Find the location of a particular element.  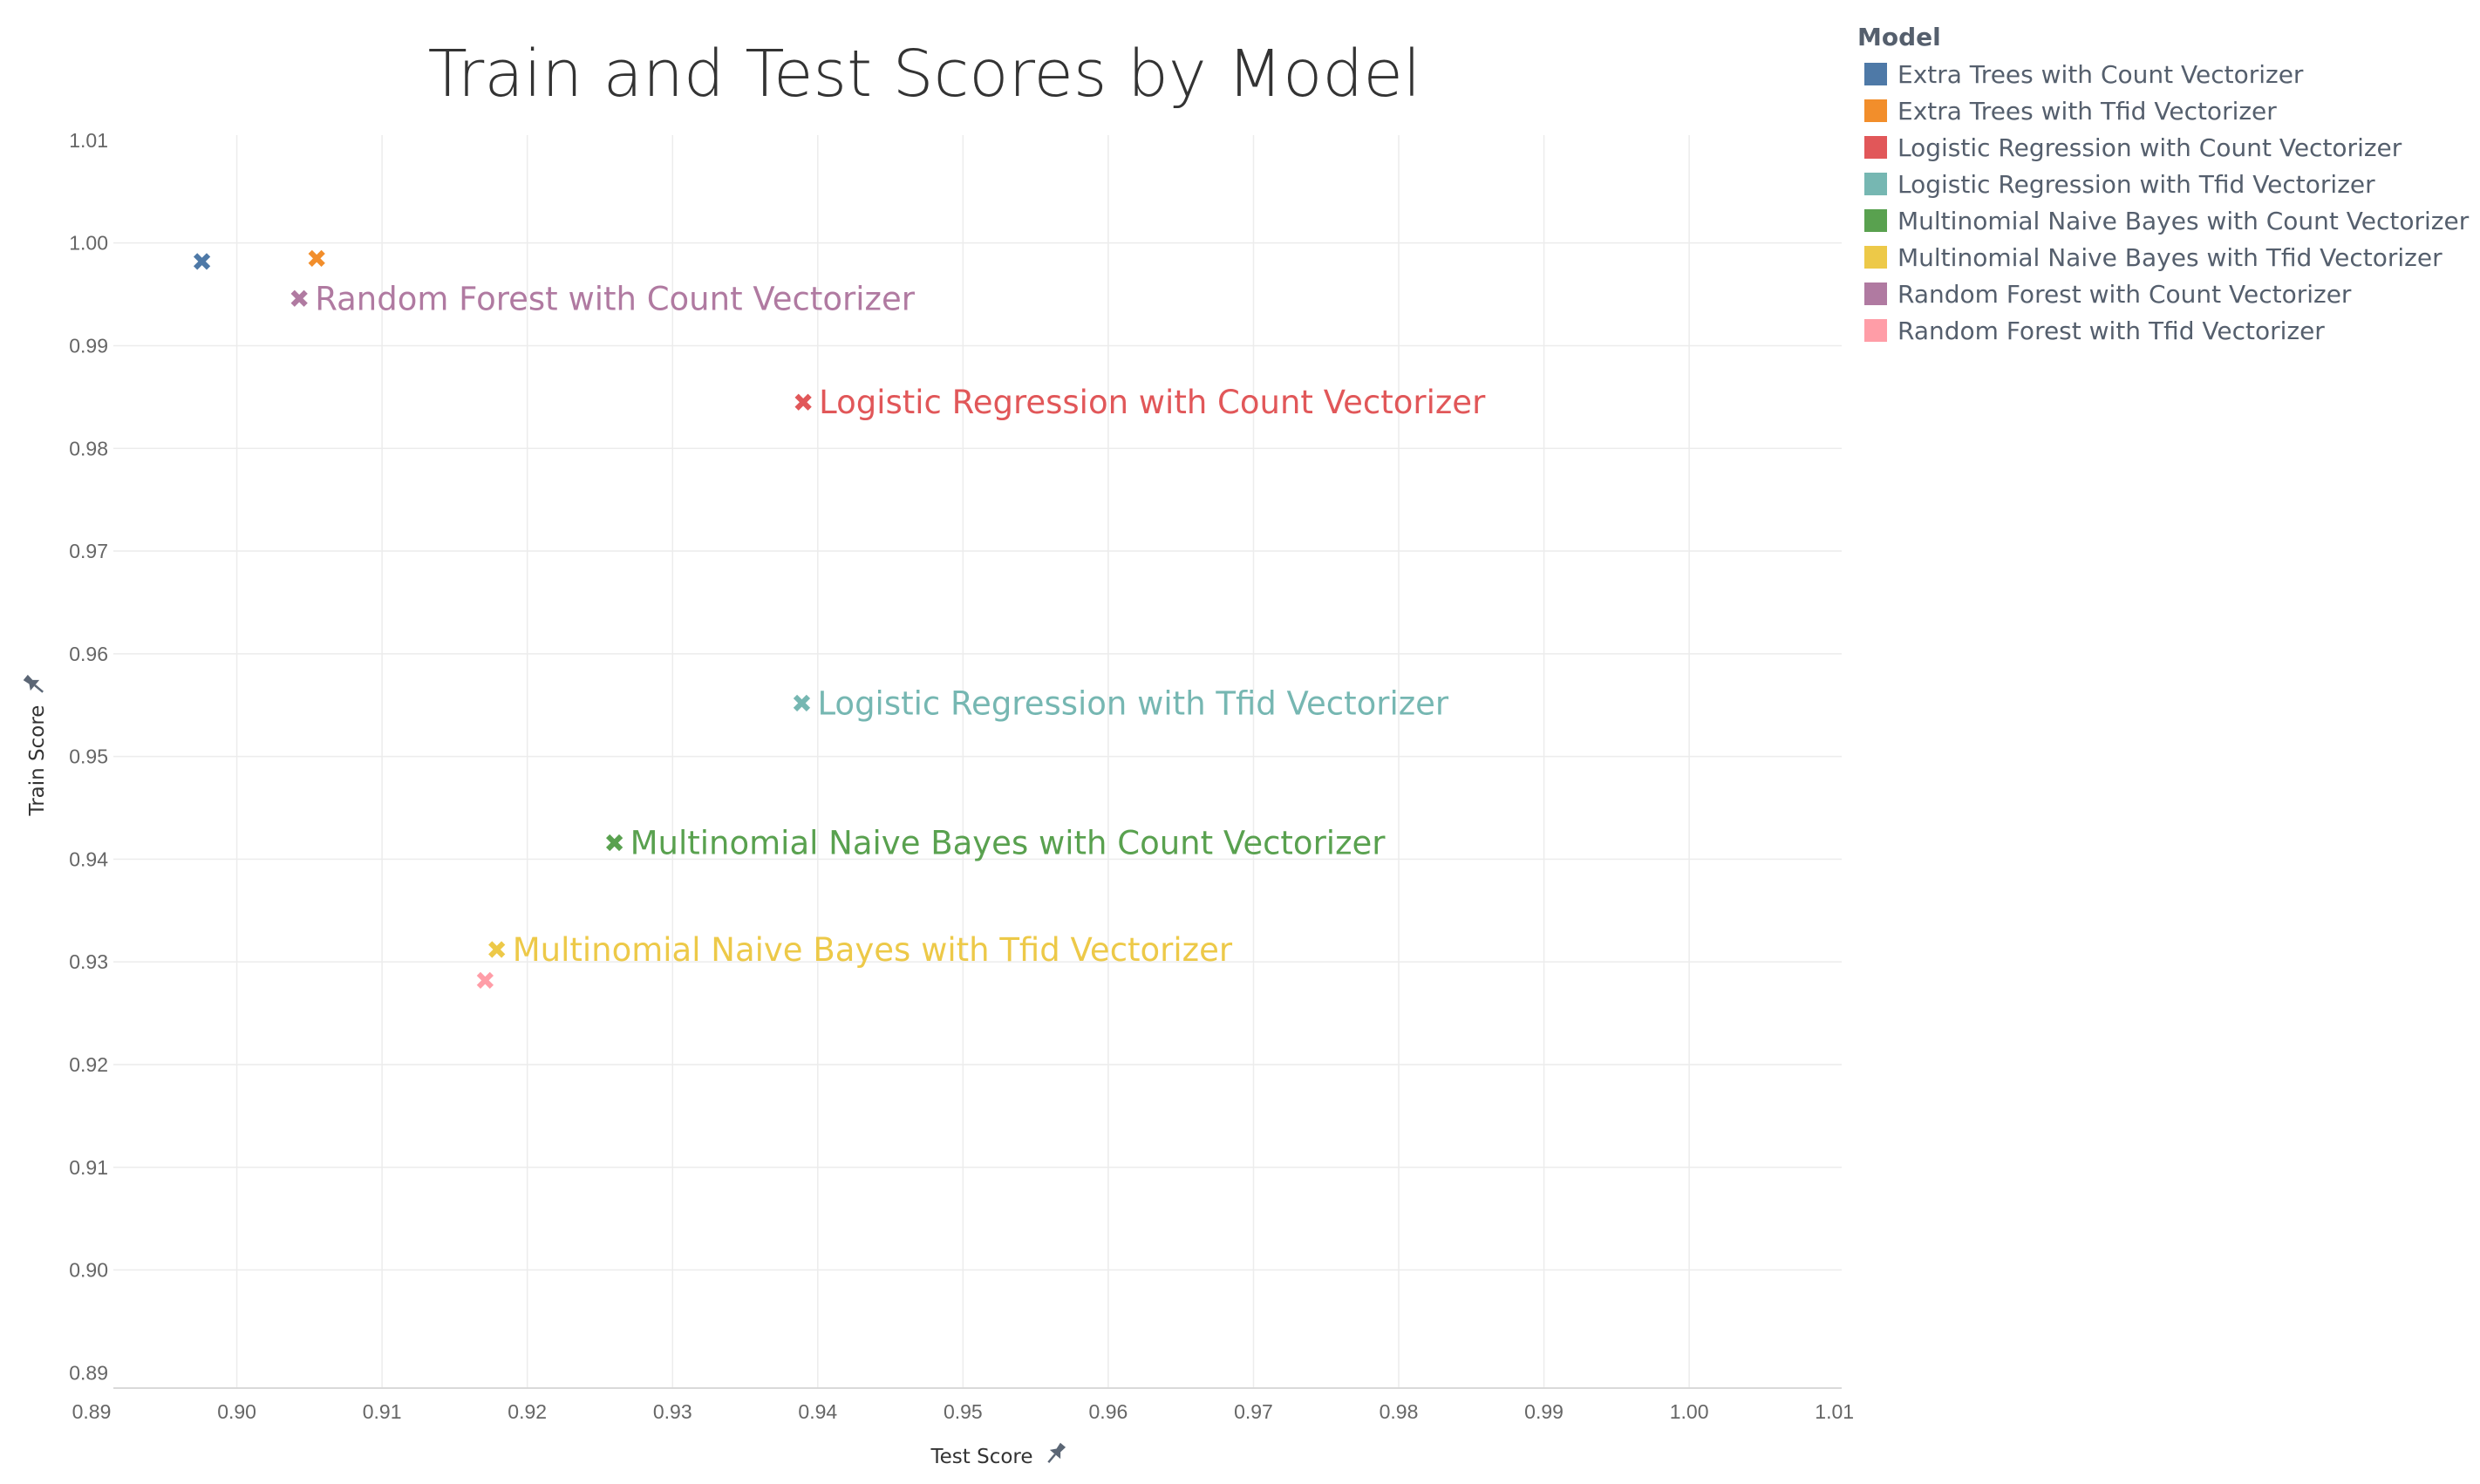

x-tick-label: 0.90 is located at coordinates (236, 1411).